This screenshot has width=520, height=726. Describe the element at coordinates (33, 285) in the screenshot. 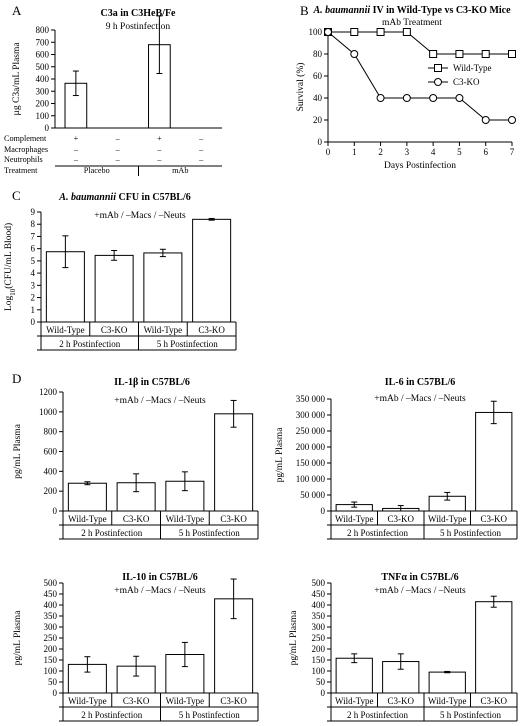

I see `panel-c-y-tick-label: 3` at that location.